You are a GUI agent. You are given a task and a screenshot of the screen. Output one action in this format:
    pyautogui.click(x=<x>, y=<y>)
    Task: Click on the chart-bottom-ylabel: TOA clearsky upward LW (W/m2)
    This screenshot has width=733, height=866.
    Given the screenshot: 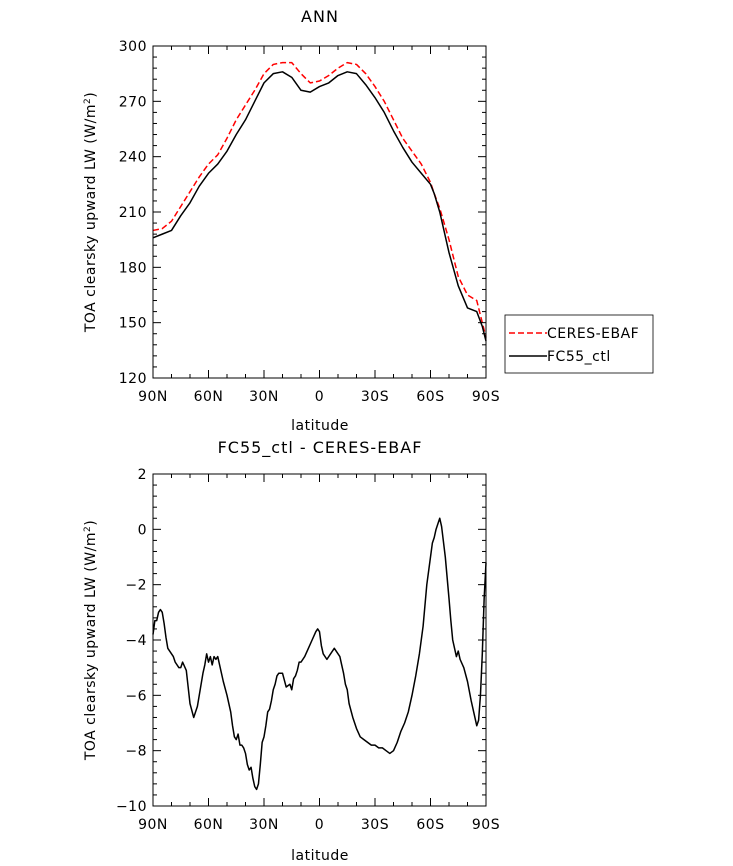 What is the action you would take?
    pyautogui.click(x=91, y=640)
    